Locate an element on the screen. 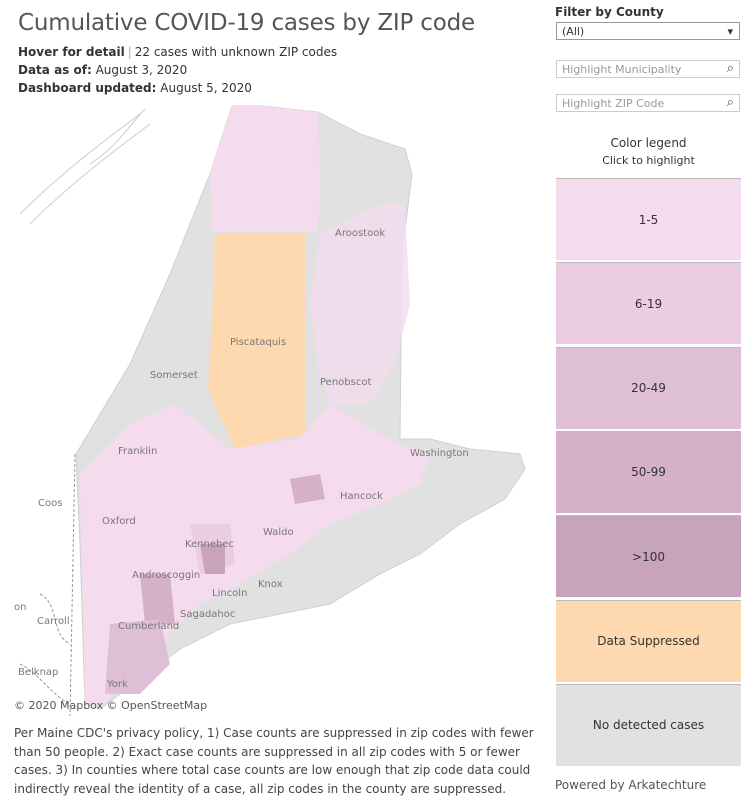 The image size is (747, 798). legend-label: 1-5 is located at coordinates (648, 219).